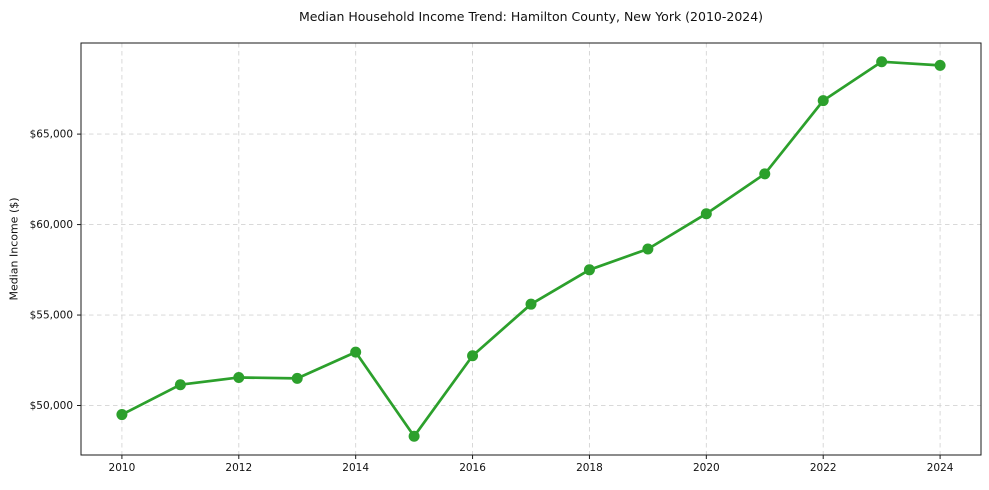 The height and width of the screenshot is (490, 989). I want to click on data-point-2013, so click(297, 378).